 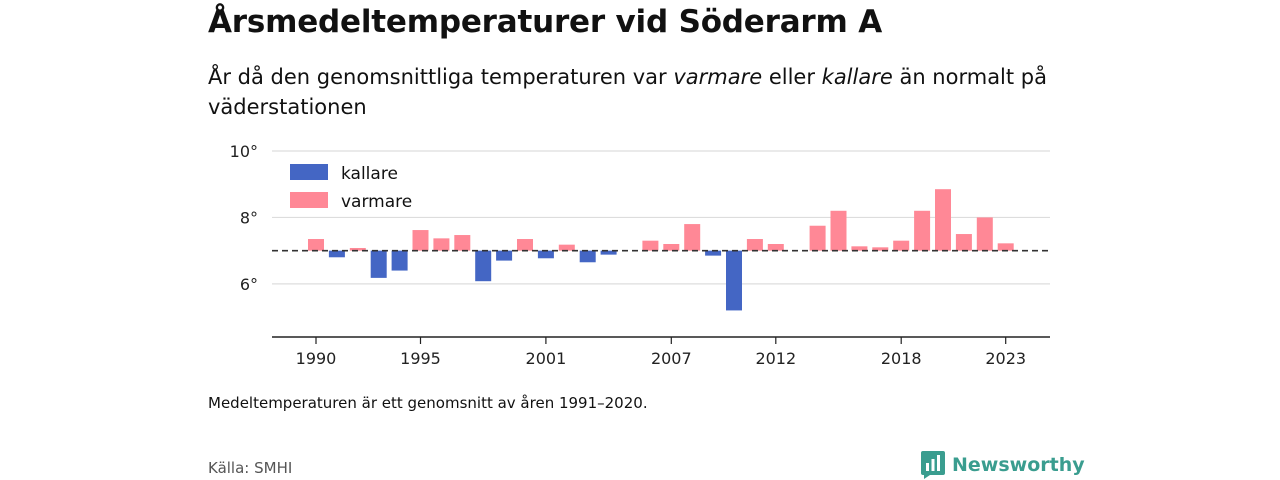 I want to click on bar-2008, so click(x=692, y=237).